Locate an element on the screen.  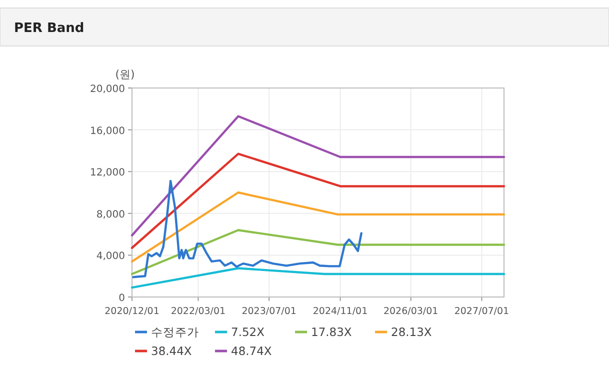
x-tick-label: 2020/12/01 is located at coordinates (132, 311).